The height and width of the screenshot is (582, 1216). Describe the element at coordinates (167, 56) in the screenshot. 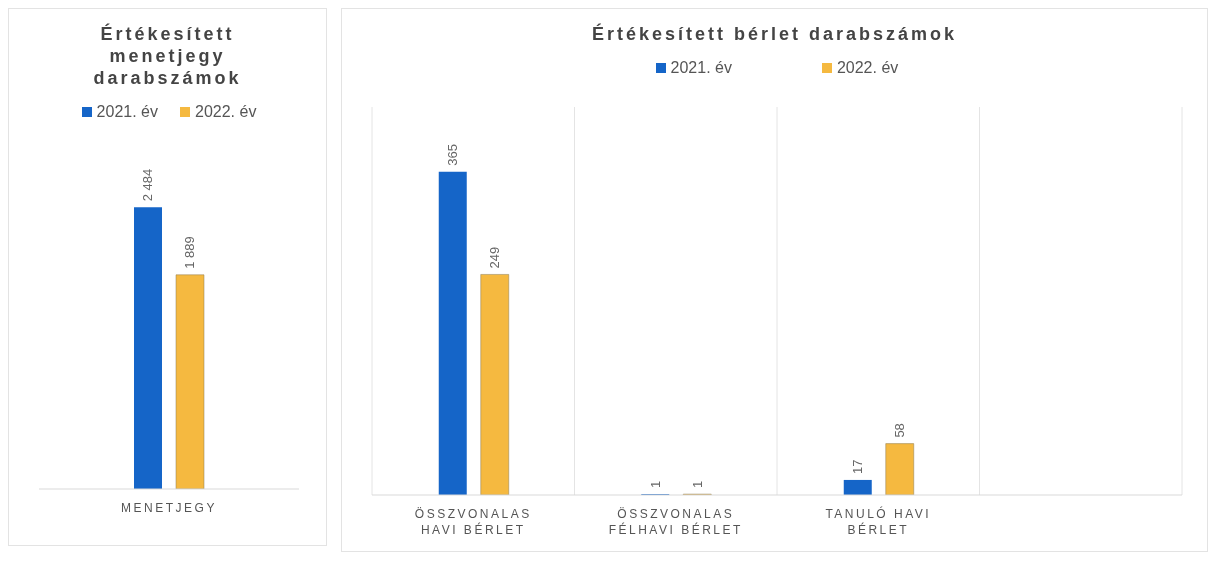

I see `chart-title: Értékesített menetjegy darabszámok` at that location.